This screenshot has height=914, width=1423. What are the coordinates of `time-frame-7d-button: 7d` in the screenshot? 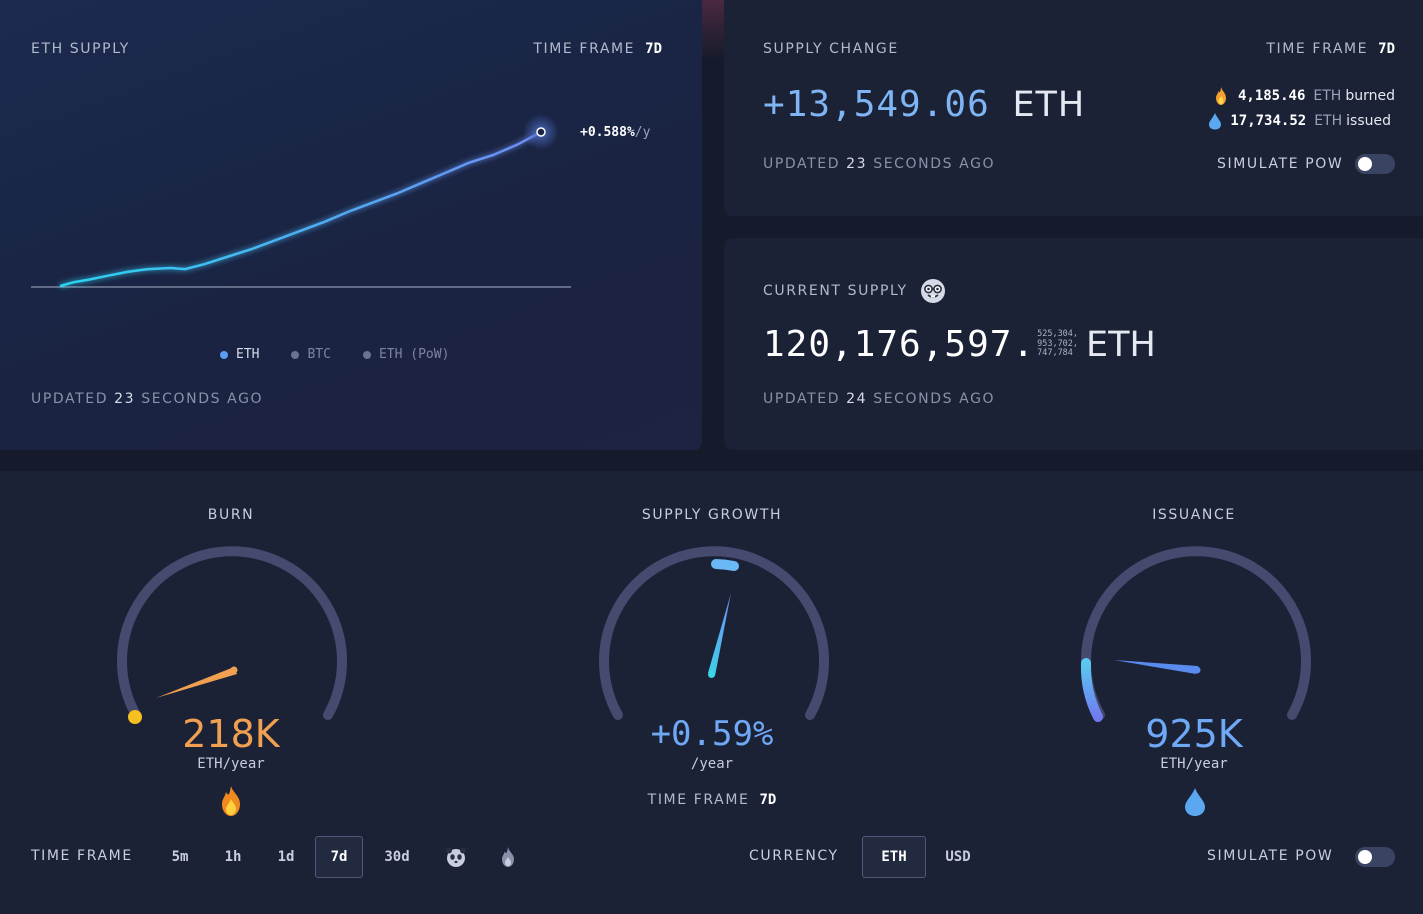 It's located at (339, 857).